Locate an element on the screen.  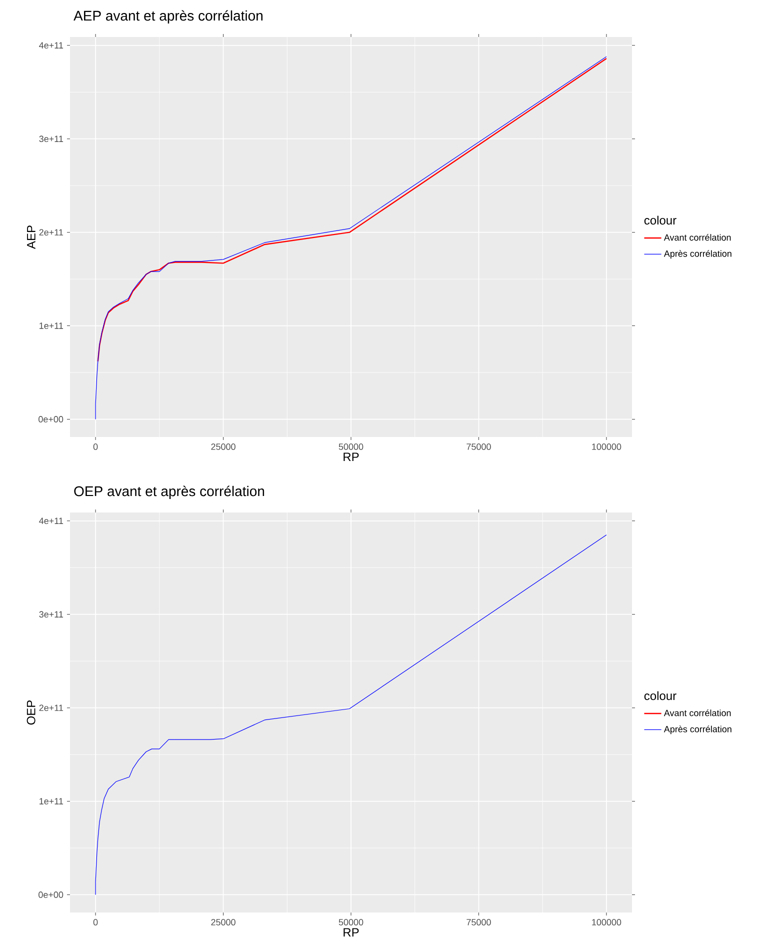
chart-title: OEP avant et après corrélation is located at coordinates (169, 492).